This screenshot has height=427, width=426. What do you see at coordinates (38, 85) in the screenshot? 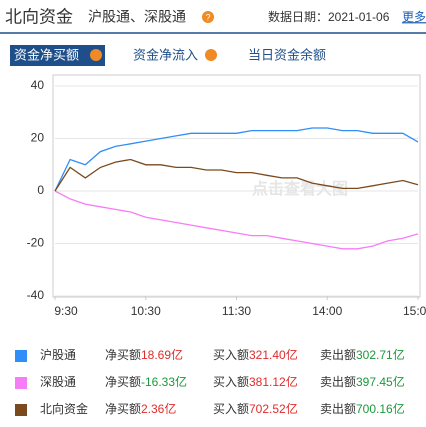
I see `y-tick-label: 40` at bounding box center [38, 85].